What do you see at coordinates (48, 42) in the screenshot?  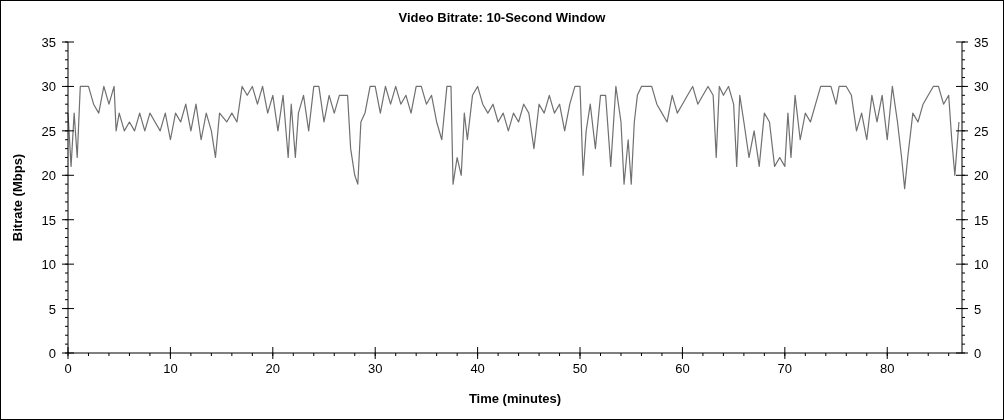 I see `y-tick-label: 35` at bounding box center [48, 42].